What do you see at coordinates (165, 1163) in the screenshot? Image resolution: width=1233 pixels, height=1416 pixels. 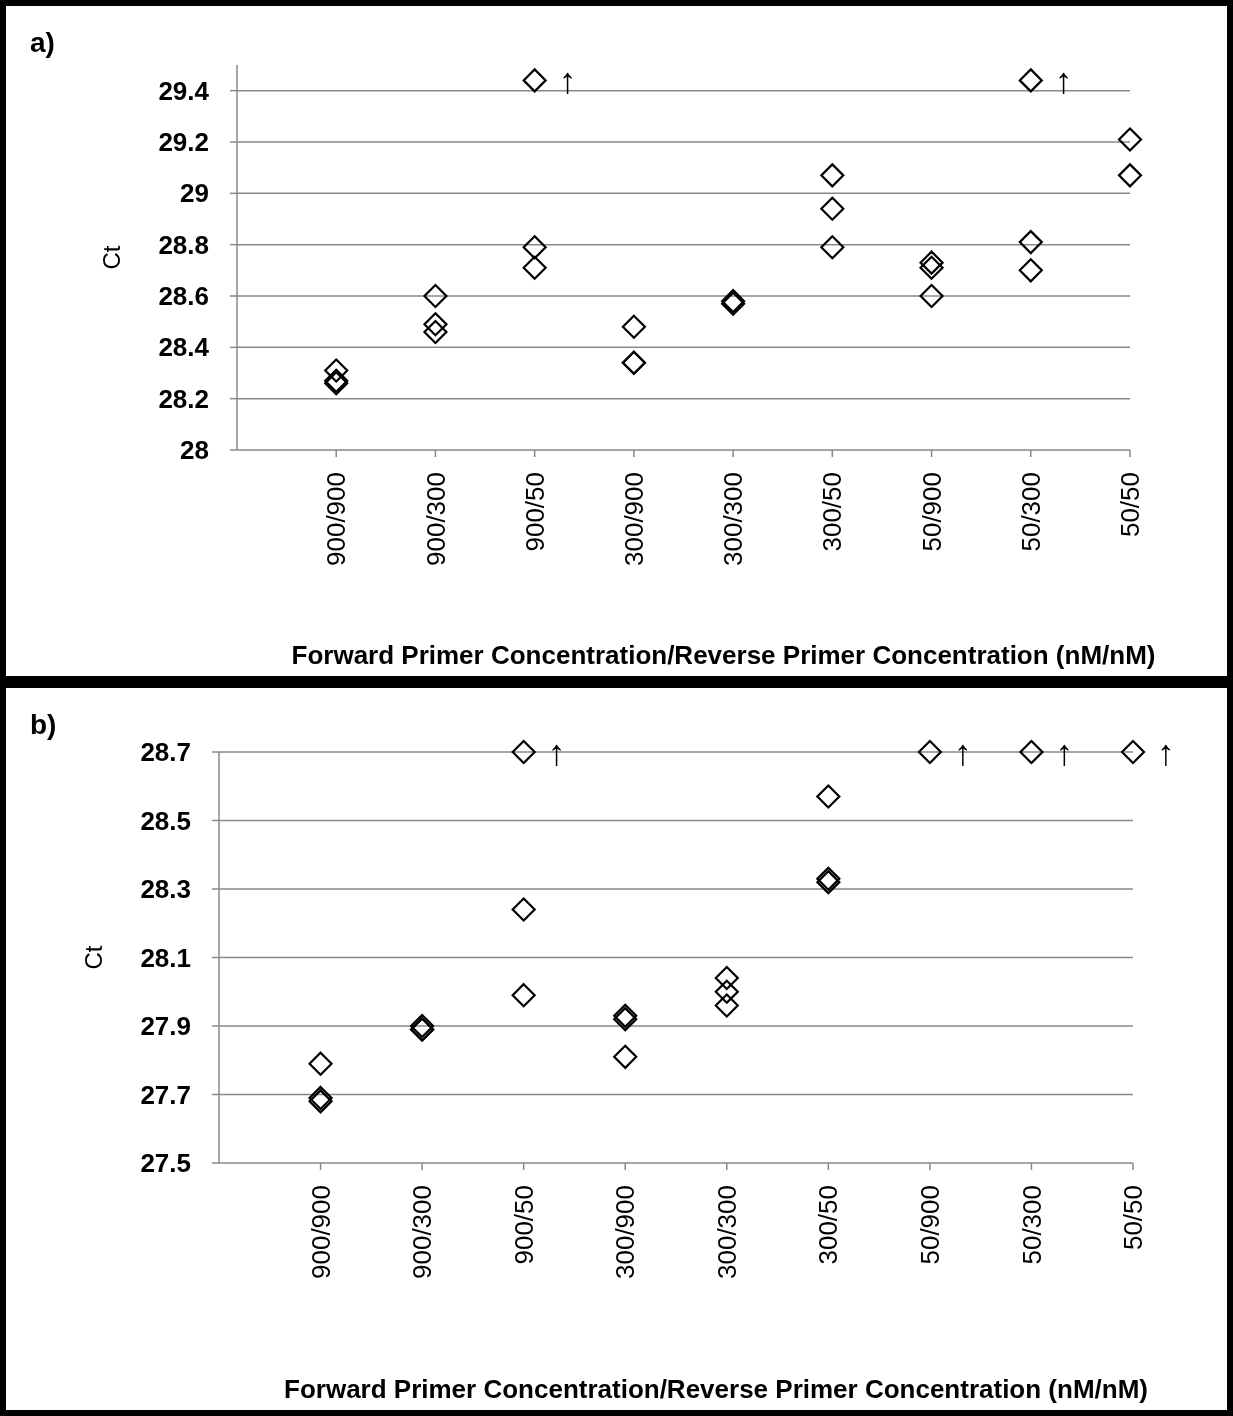 I see `y-tick-label: 27.5` at bounding box center [165, 1163].